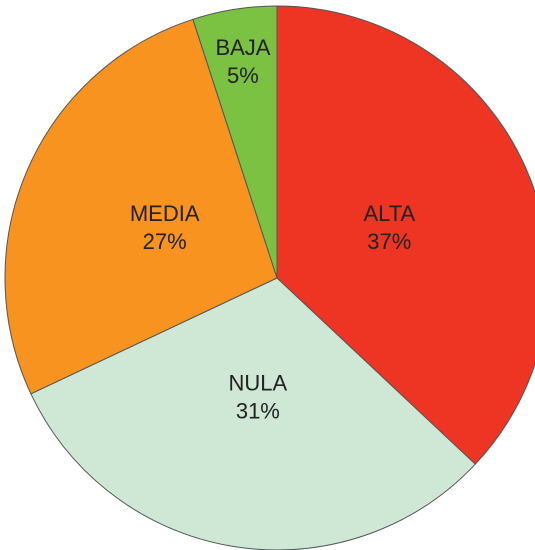 The height and width of the screenshot is (550, 535). What do you see at coordinates (389, 213) in the screenshot?
I see `slice-label: ALTA` at bounding box center [389, 213].